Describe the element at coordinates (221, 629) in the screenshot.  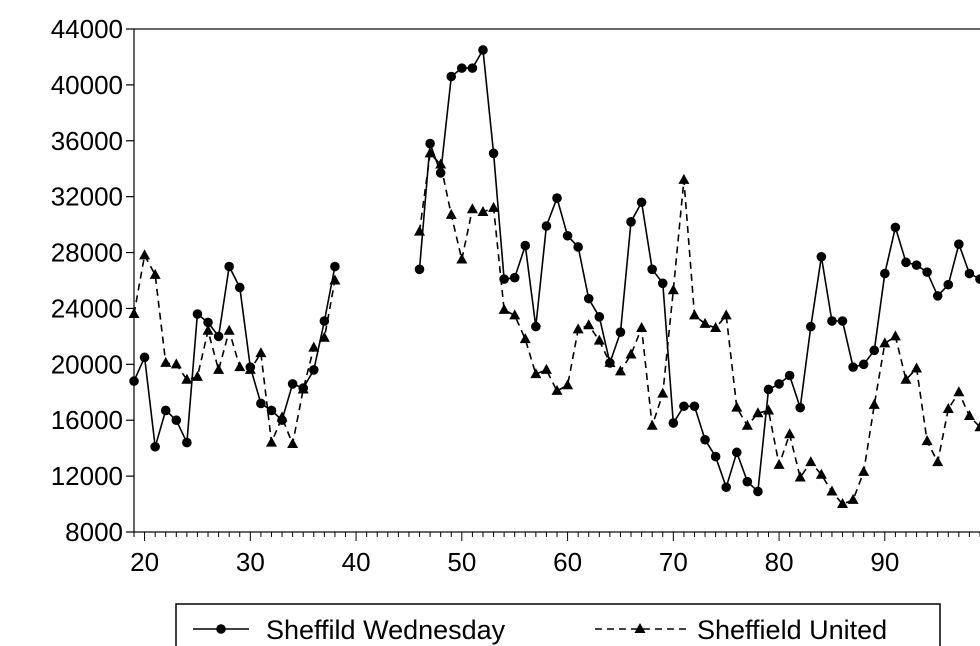
I see `legend-marker-circle` at that location.